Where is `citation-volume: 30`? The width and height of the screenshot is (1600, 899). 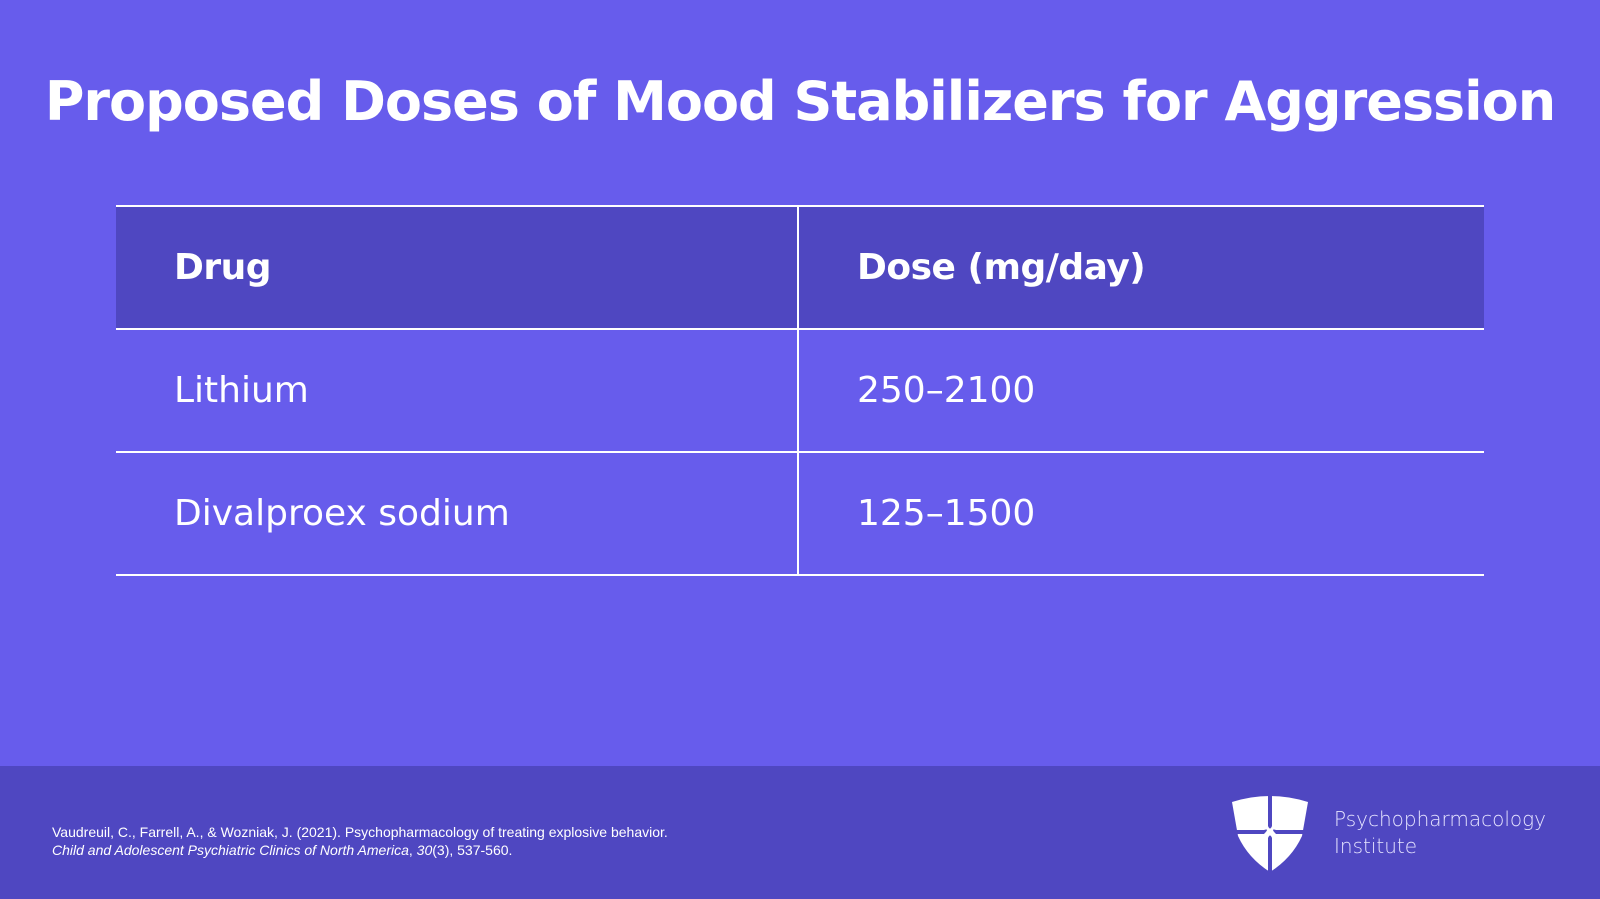
citation-volume: 30 is located at coordinates (424, 850).